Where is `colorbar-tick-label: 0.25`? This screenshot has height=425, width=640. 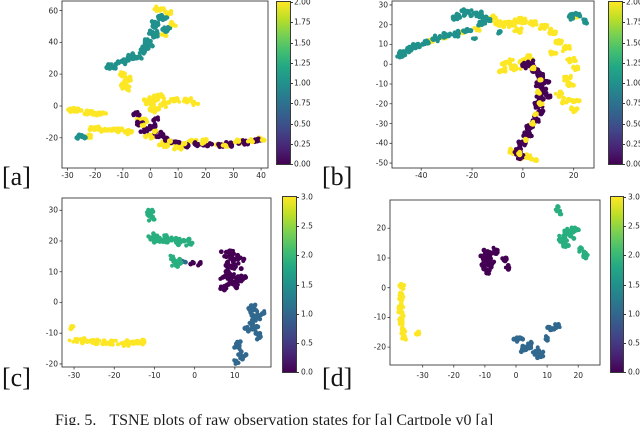
colorbar-tick-label: 0.25 is located at coordinates (633, 144).